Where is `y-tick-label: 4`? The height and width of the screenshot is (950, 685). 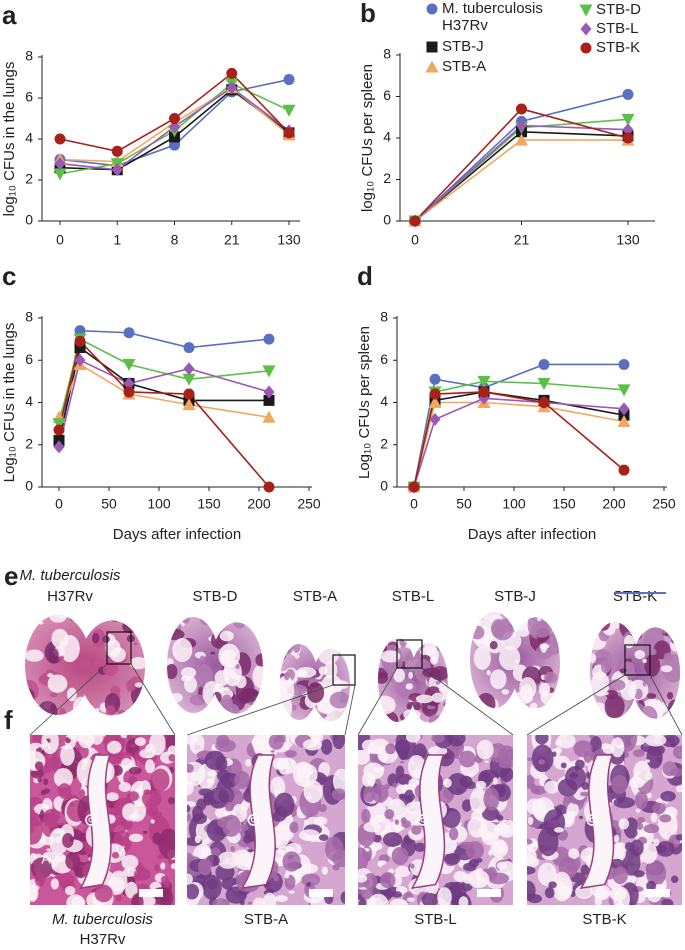 y-tick-label: 4 is located at coordinates (29, 401).